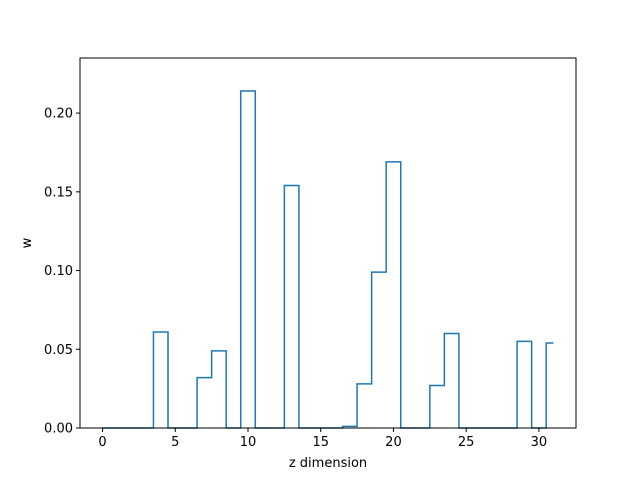  Describe the element at coordinates (175, 442) in the screenshot. I see `x-tick-label: 5` at that location.